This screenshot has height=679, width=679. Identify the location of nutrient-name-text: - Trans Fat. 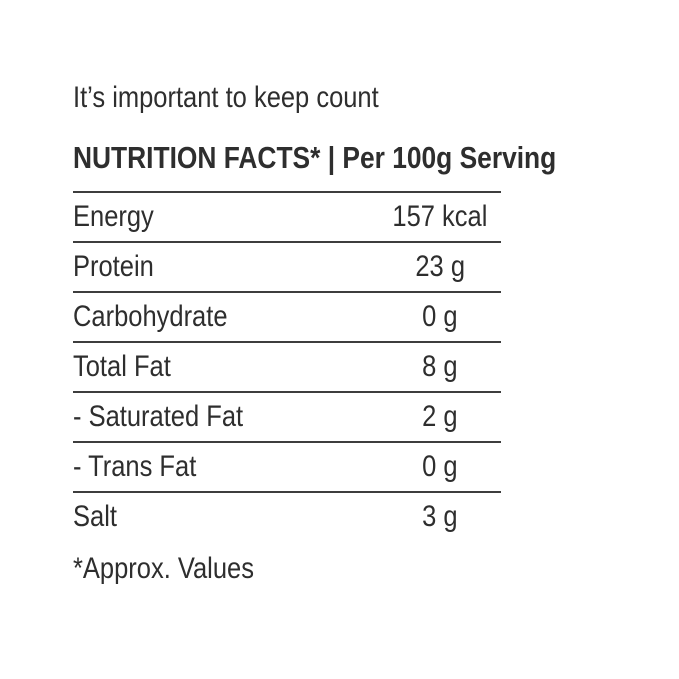
(135, 466).